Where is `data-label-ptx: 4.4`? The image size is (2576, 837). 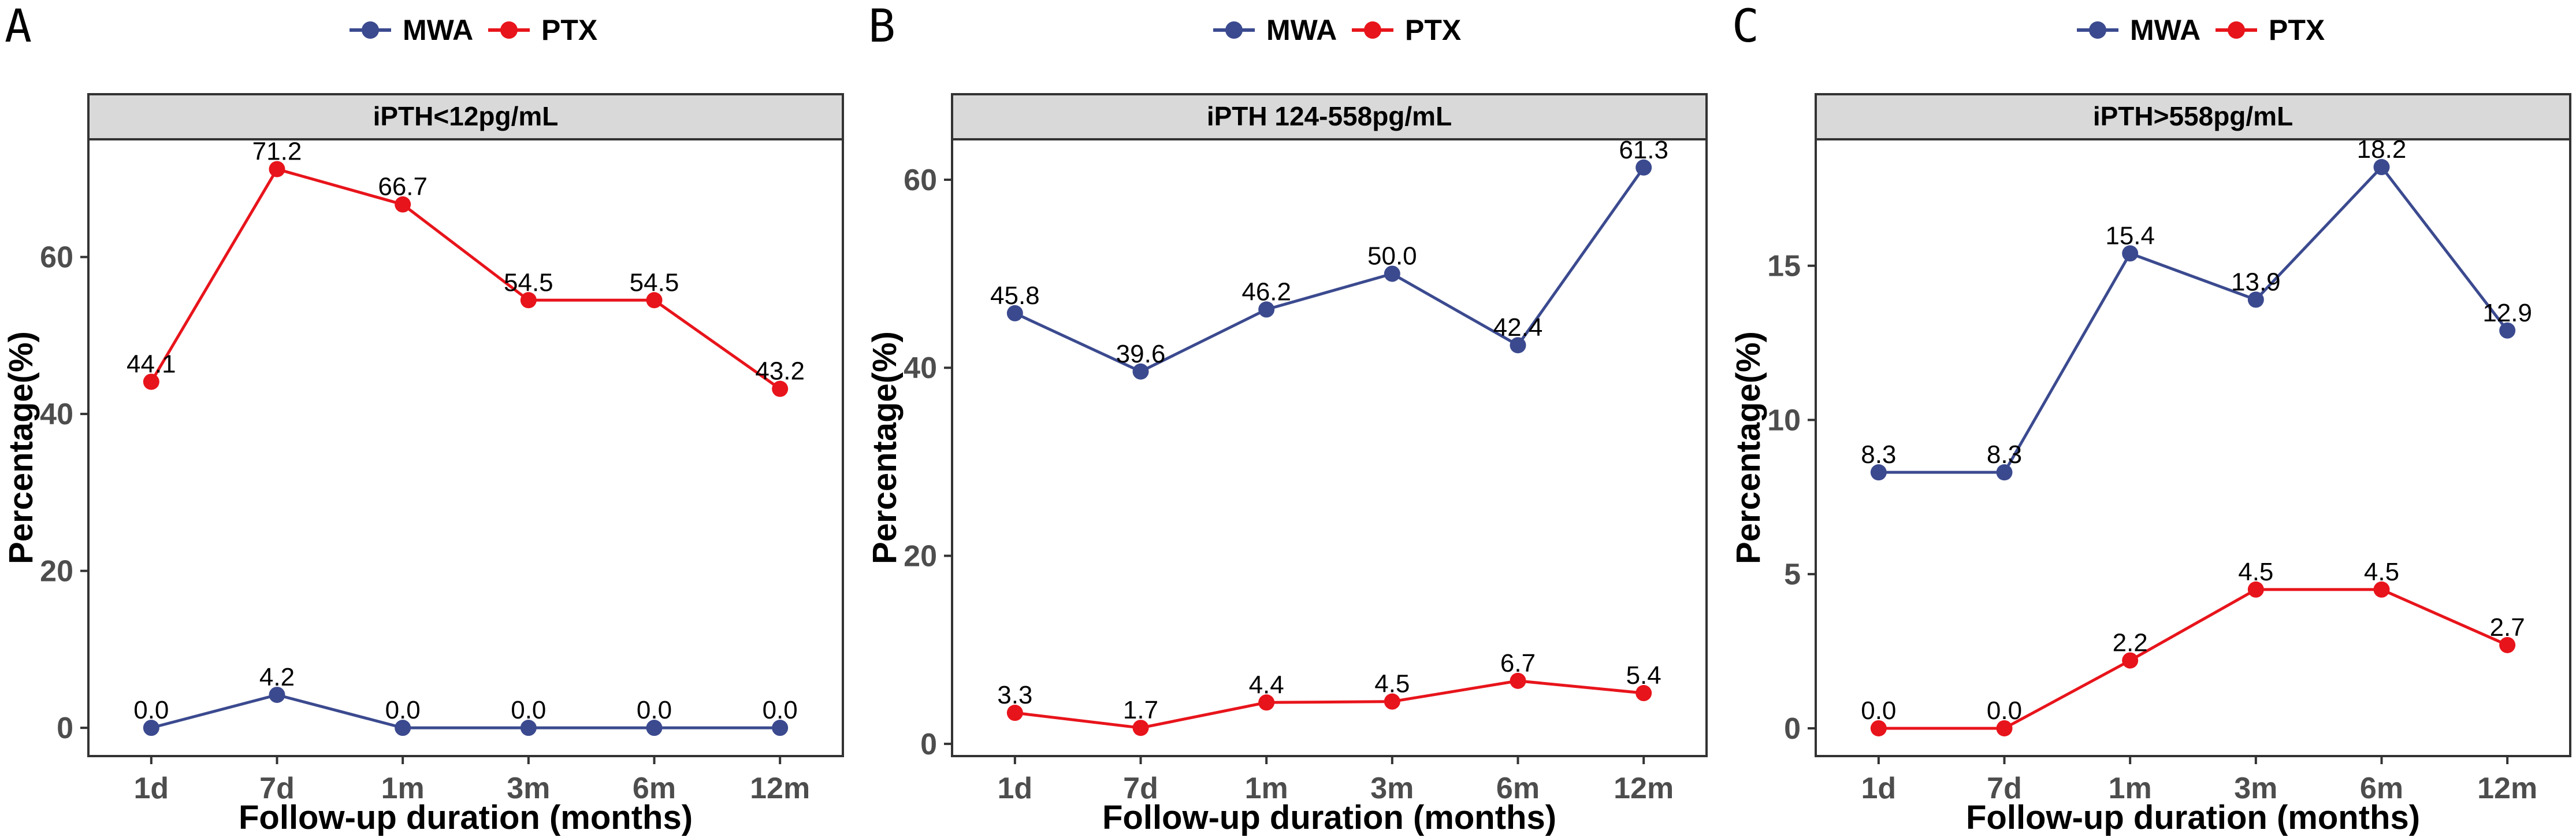 data-label-ptx: 4.4 is located at coordinates (1266, 685).